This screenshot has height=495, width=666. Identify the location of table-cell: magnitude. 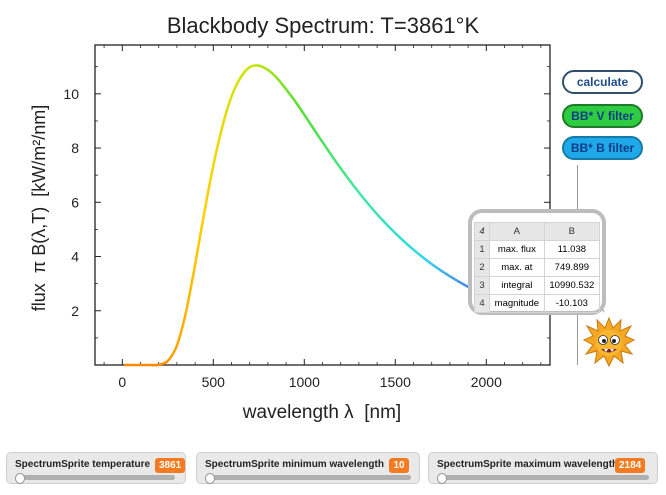
(517, 303).